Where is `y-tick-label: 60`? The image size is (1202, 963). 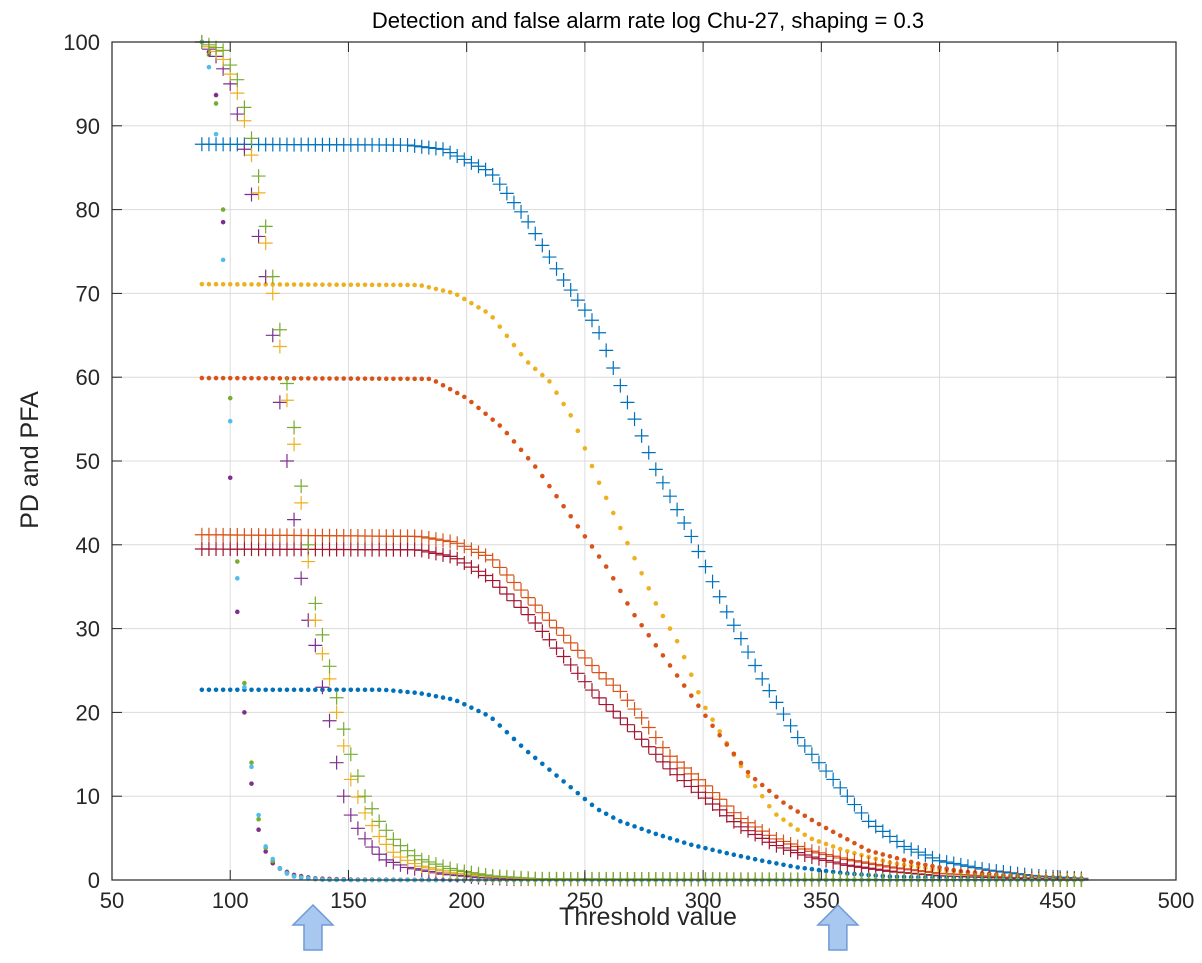 y-tick-label: 60 is located at coordinates (88, 377).